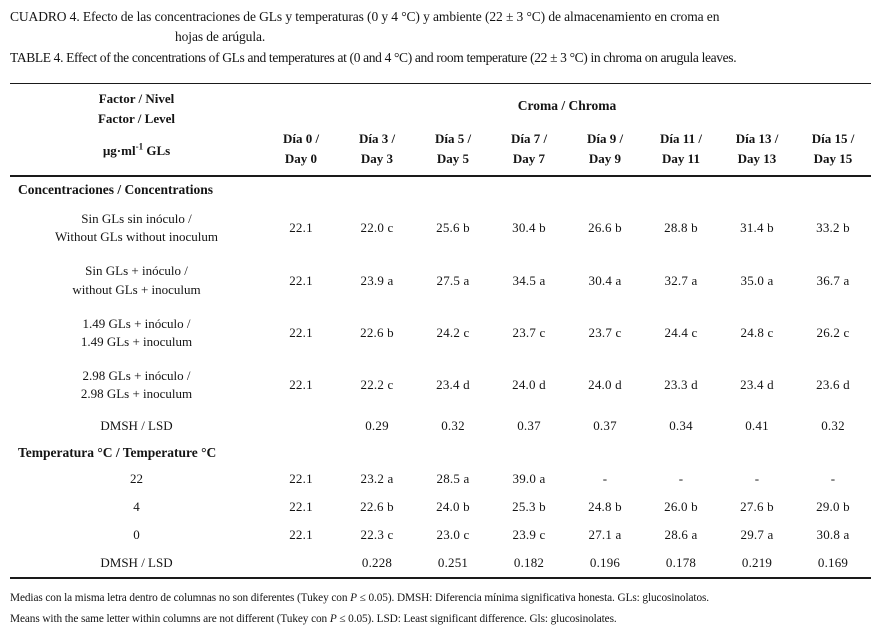  I want to click on row-label: 1.49 GLs + inóculo / 1.49 GLs + inoculum, so click(136, 333).